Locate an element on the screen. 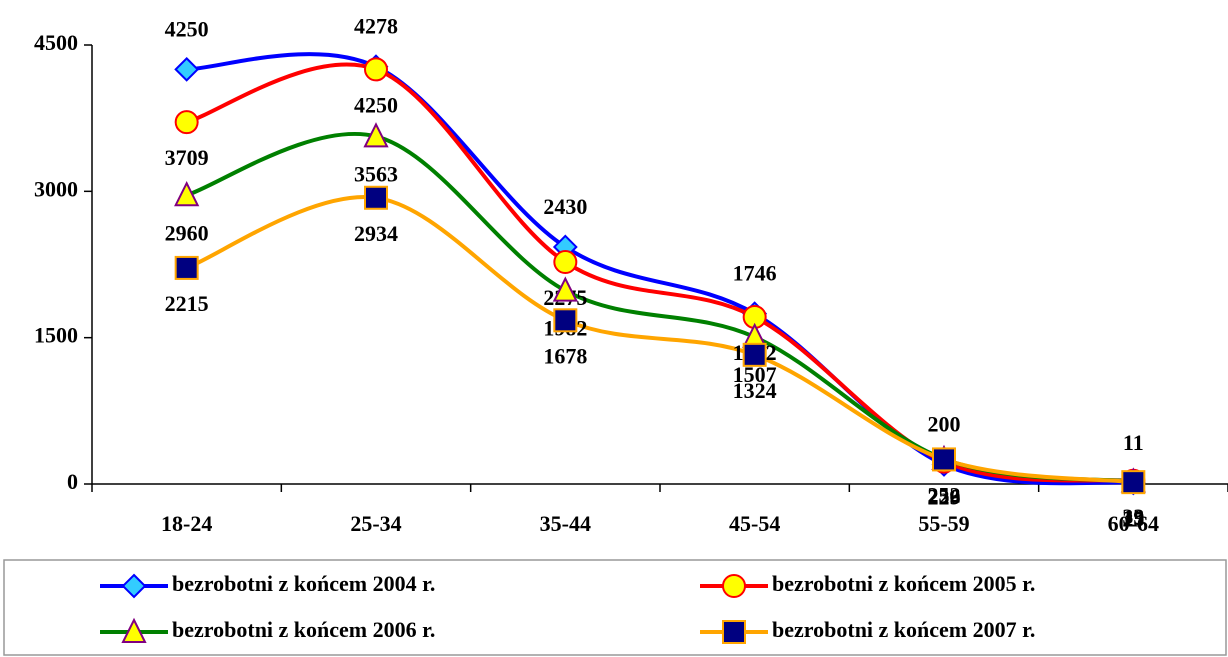  y-tick-label: 4500 is located at coordinates (56, 42).